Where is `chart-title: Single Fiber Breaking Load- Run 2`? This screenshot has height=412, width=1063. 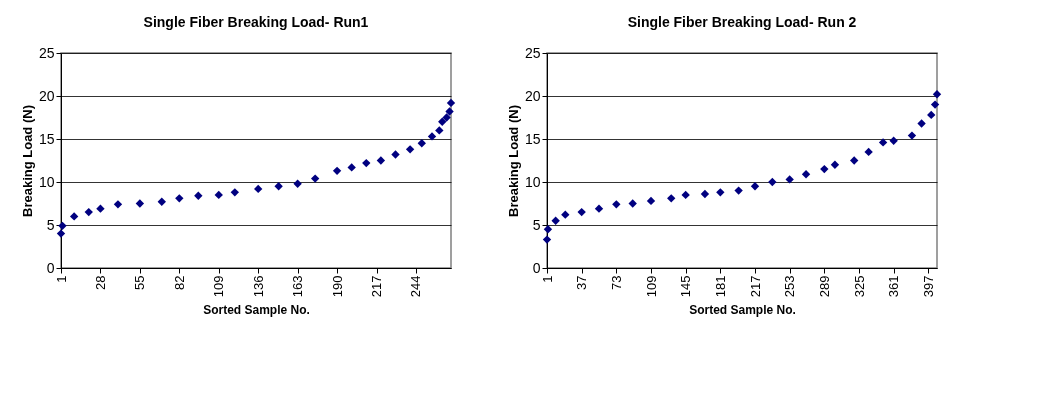 chart-title: Single Fiber Breaking Load- Run 2 is located at coordinates (742, 22).